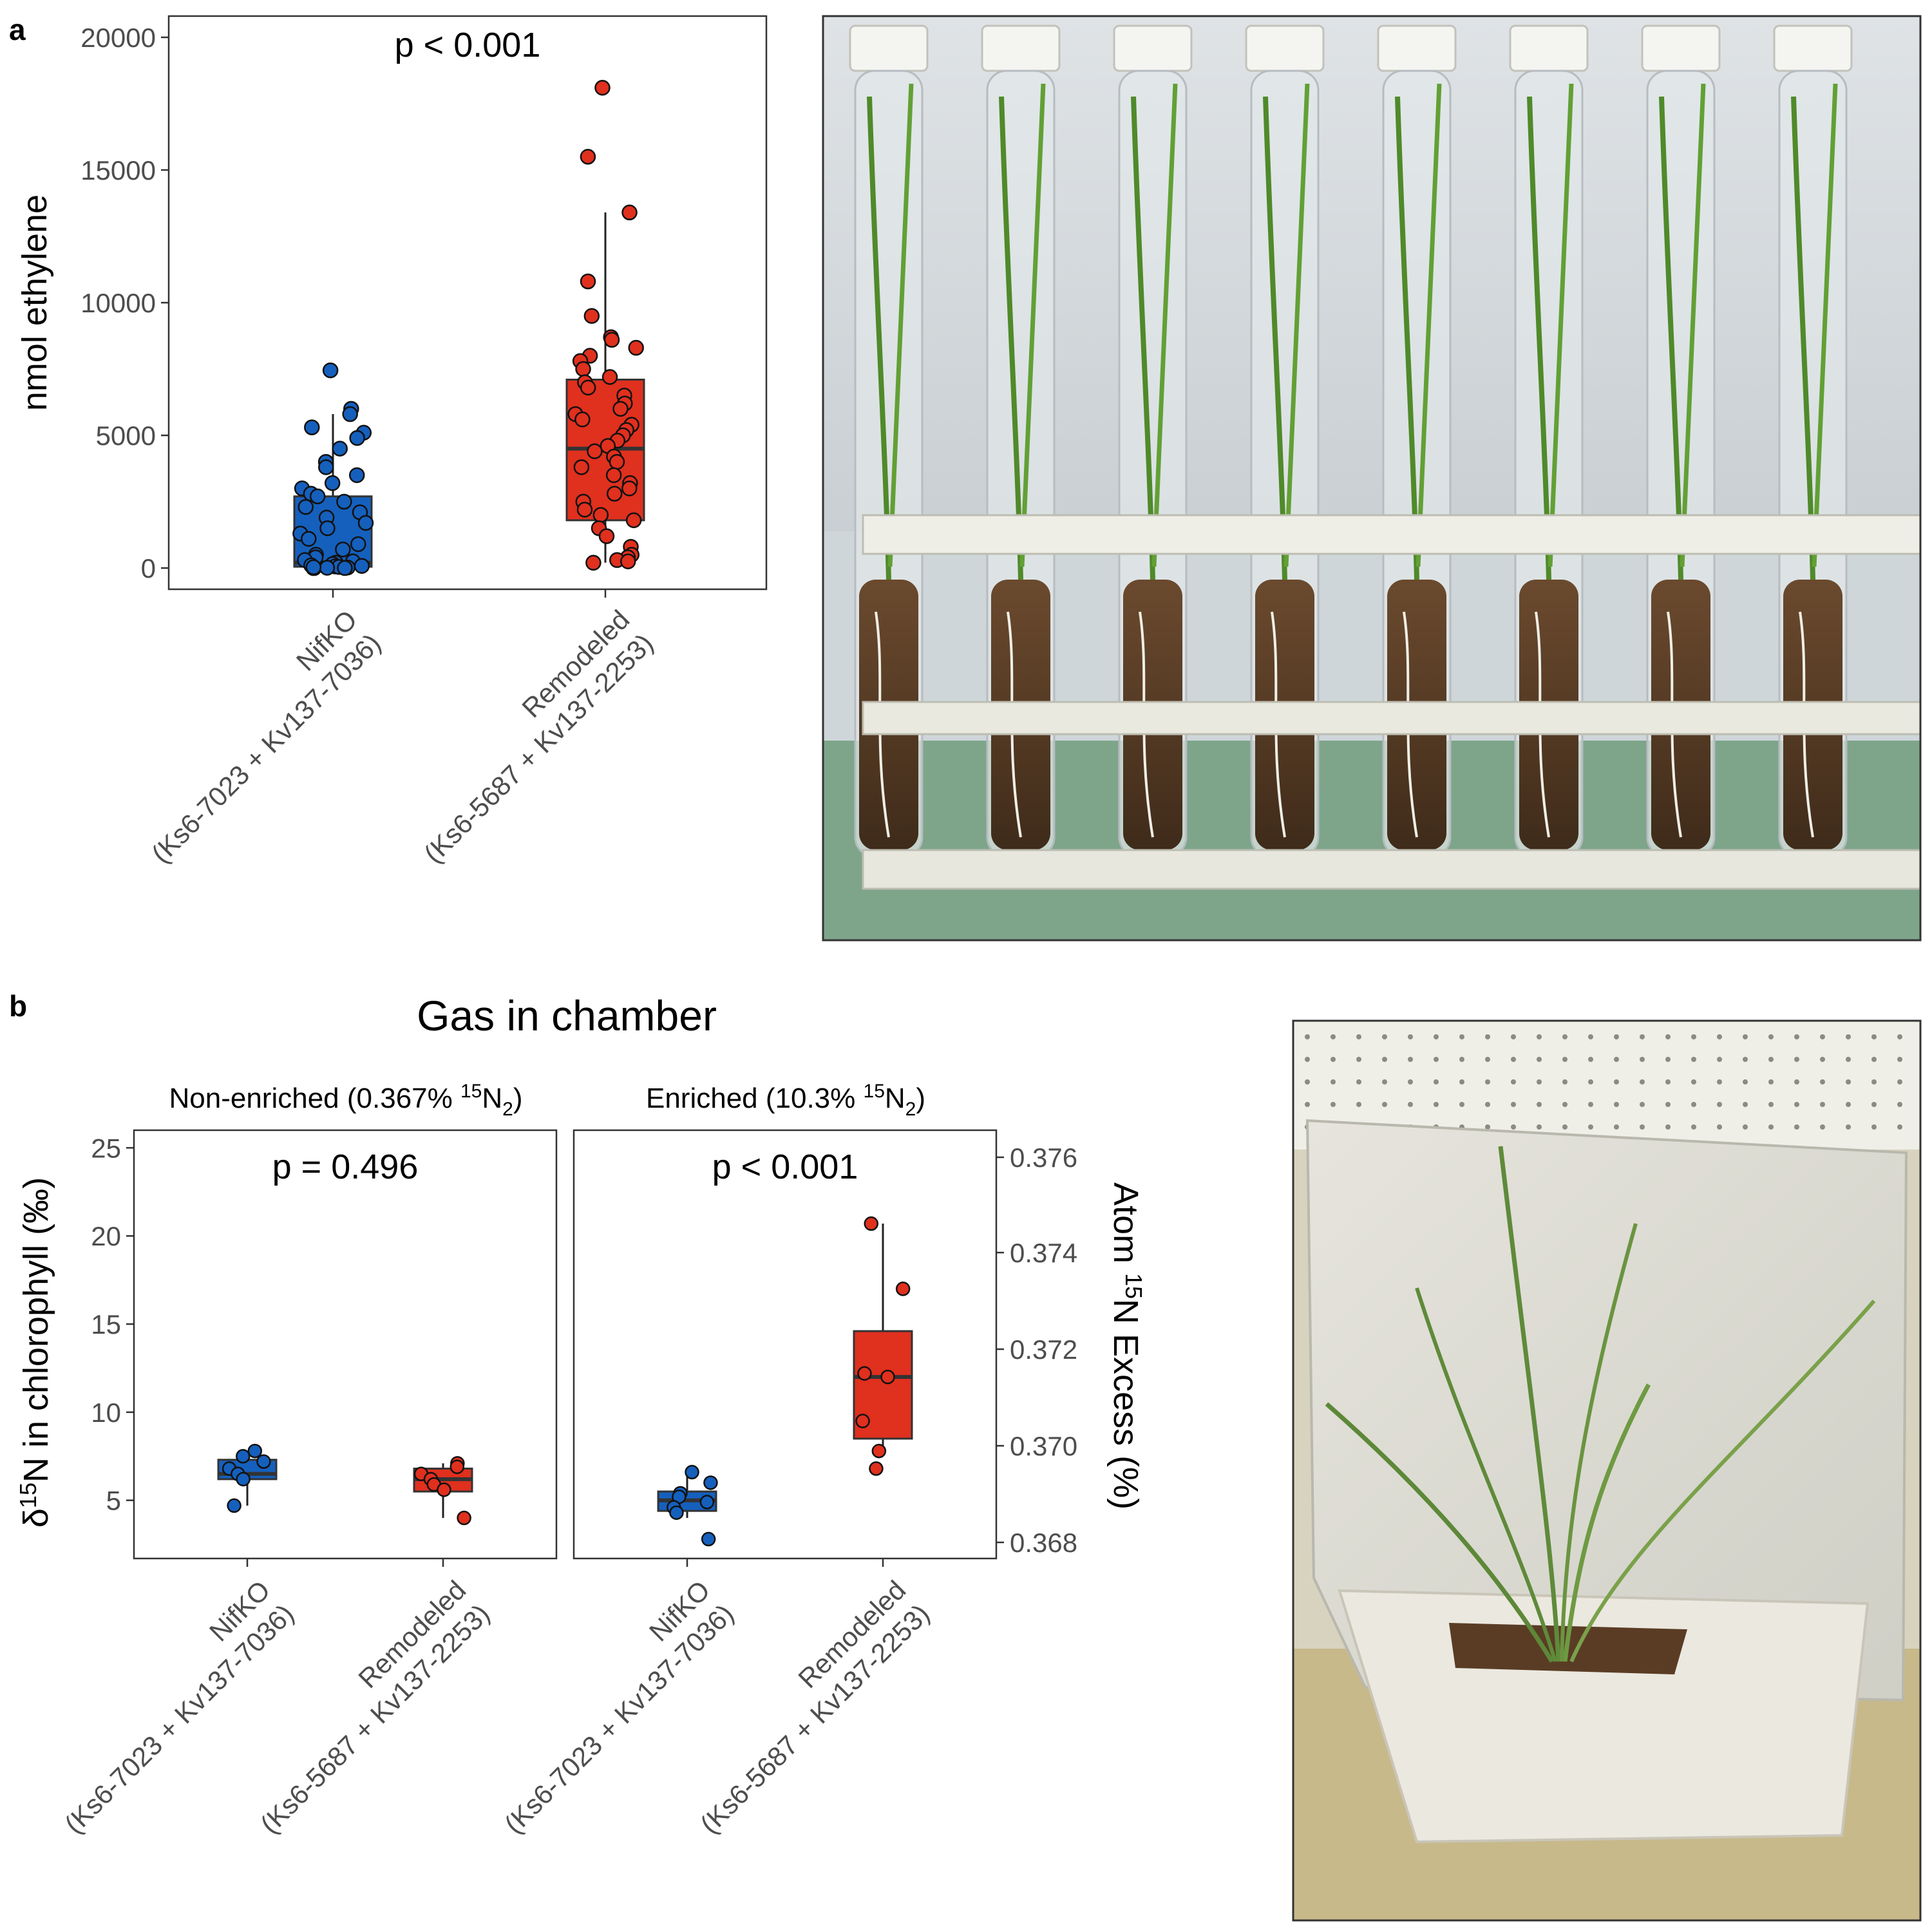  Describe the element at coordinates (106, 1324) in the screenshot. I see `panel-b-left-y-tick-label: 15` at that location.